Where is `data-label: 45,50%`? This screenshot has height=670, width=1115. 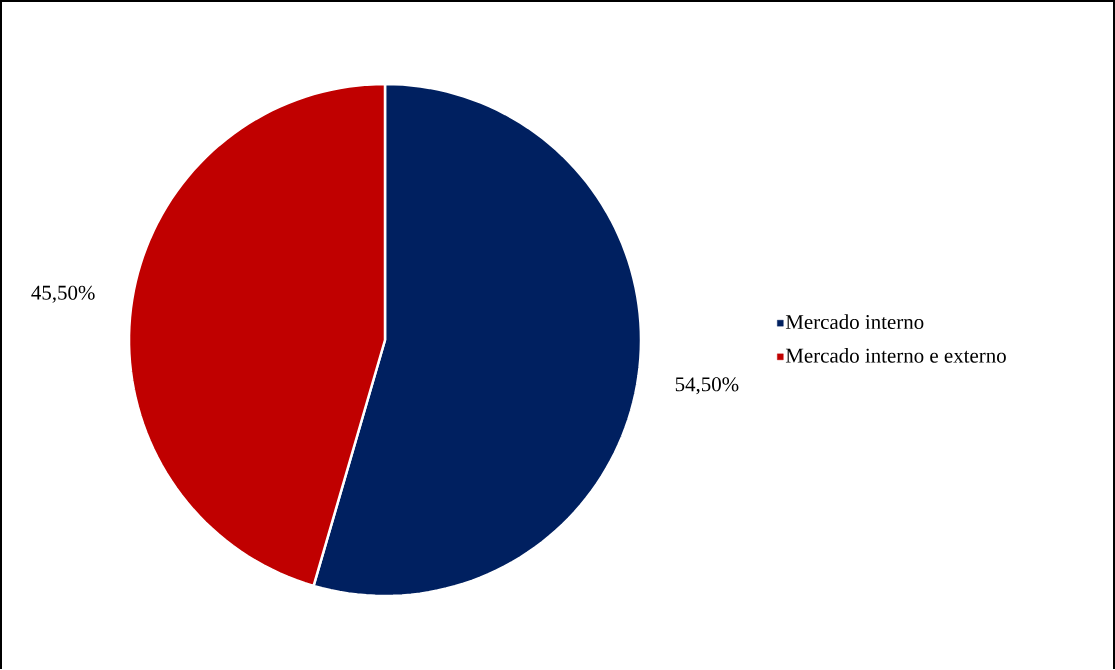 data-label: 45,50% is located at coordinates (63, 294).